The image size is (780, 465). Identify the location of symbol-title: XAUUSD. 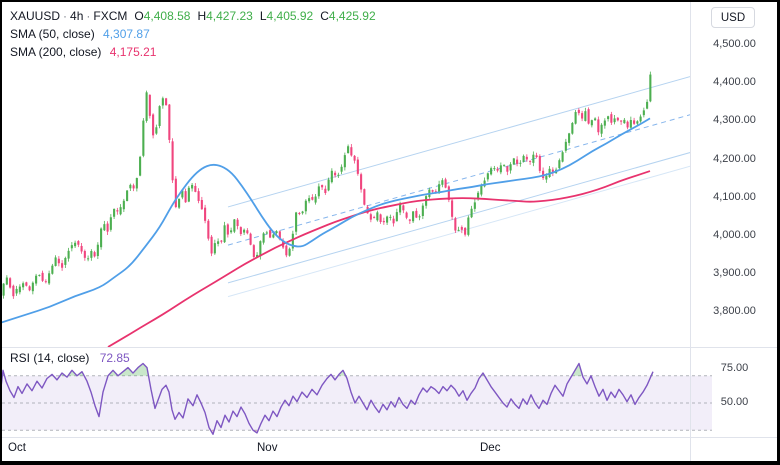
(35, 16).